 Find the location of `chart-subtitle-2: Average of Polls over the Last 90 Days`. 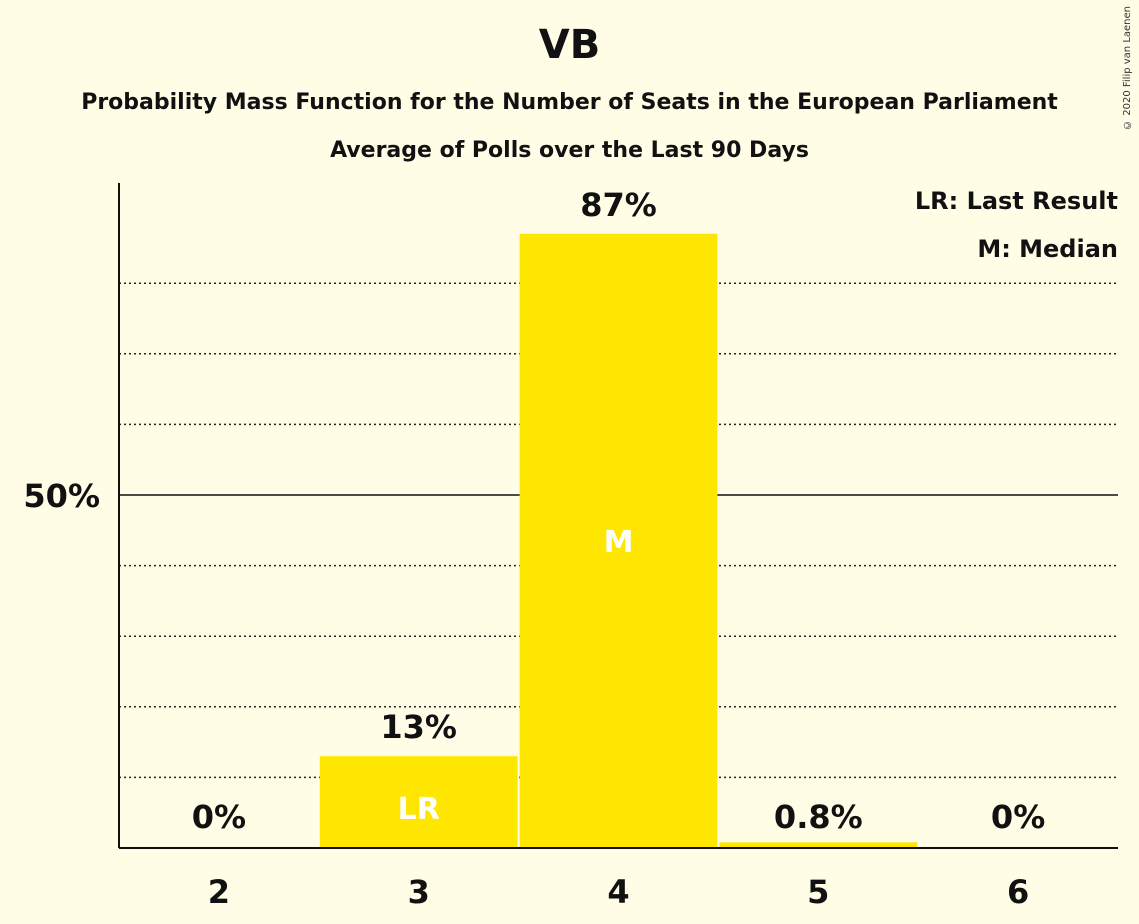

chart-subtitle-2: Average of Polls over the Last 90 Days is located at coordinates (569, 150).